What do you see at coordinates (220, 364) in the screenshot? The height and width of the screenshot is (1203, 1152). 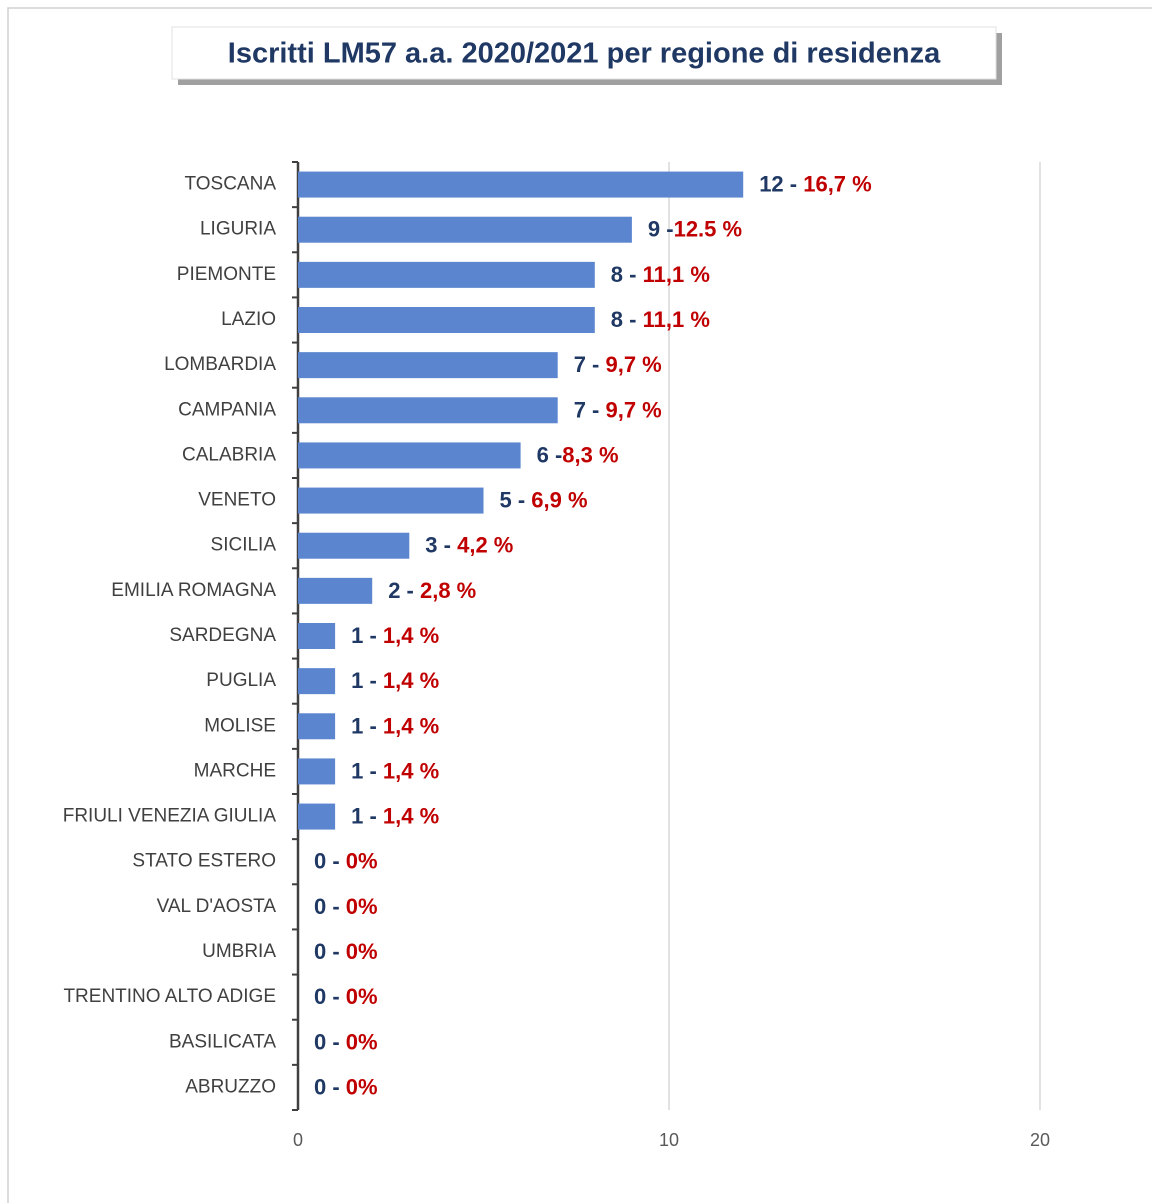 I see `y-tick-label: LOMBARDIA` at bounding box center [220, 364].